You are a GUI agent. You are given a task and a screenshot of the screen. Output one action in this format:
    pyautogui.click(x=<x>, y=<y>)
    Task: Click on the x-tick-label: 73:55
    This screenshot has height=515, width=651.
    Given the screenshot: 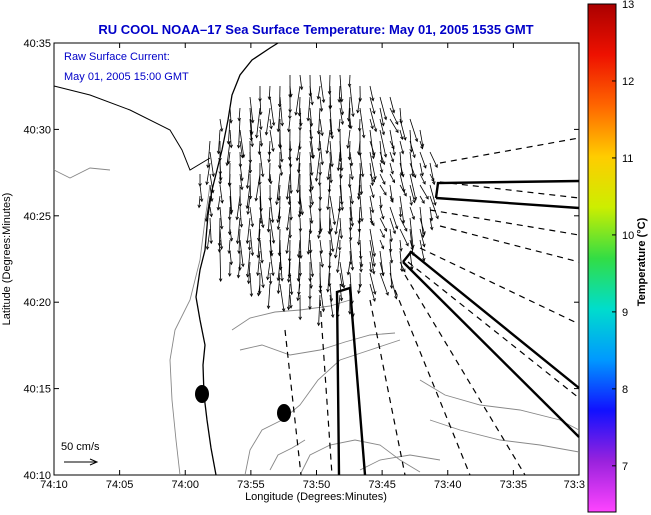 What is the action you would take?
    pyautogui.click(x=251, y=485)
    